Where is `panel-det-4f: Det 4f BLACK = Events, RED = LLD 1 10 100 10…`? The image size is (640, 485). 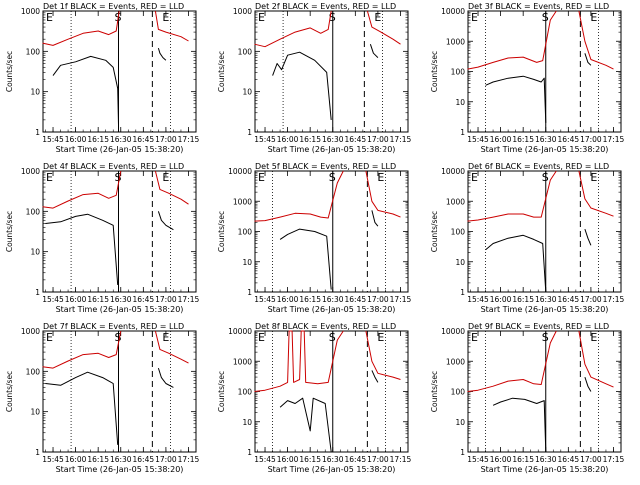
panel-det-4f: Det 4f BLACK = Events, RED = LLD 1 10 100 10… is located at coordinates (102, 238).